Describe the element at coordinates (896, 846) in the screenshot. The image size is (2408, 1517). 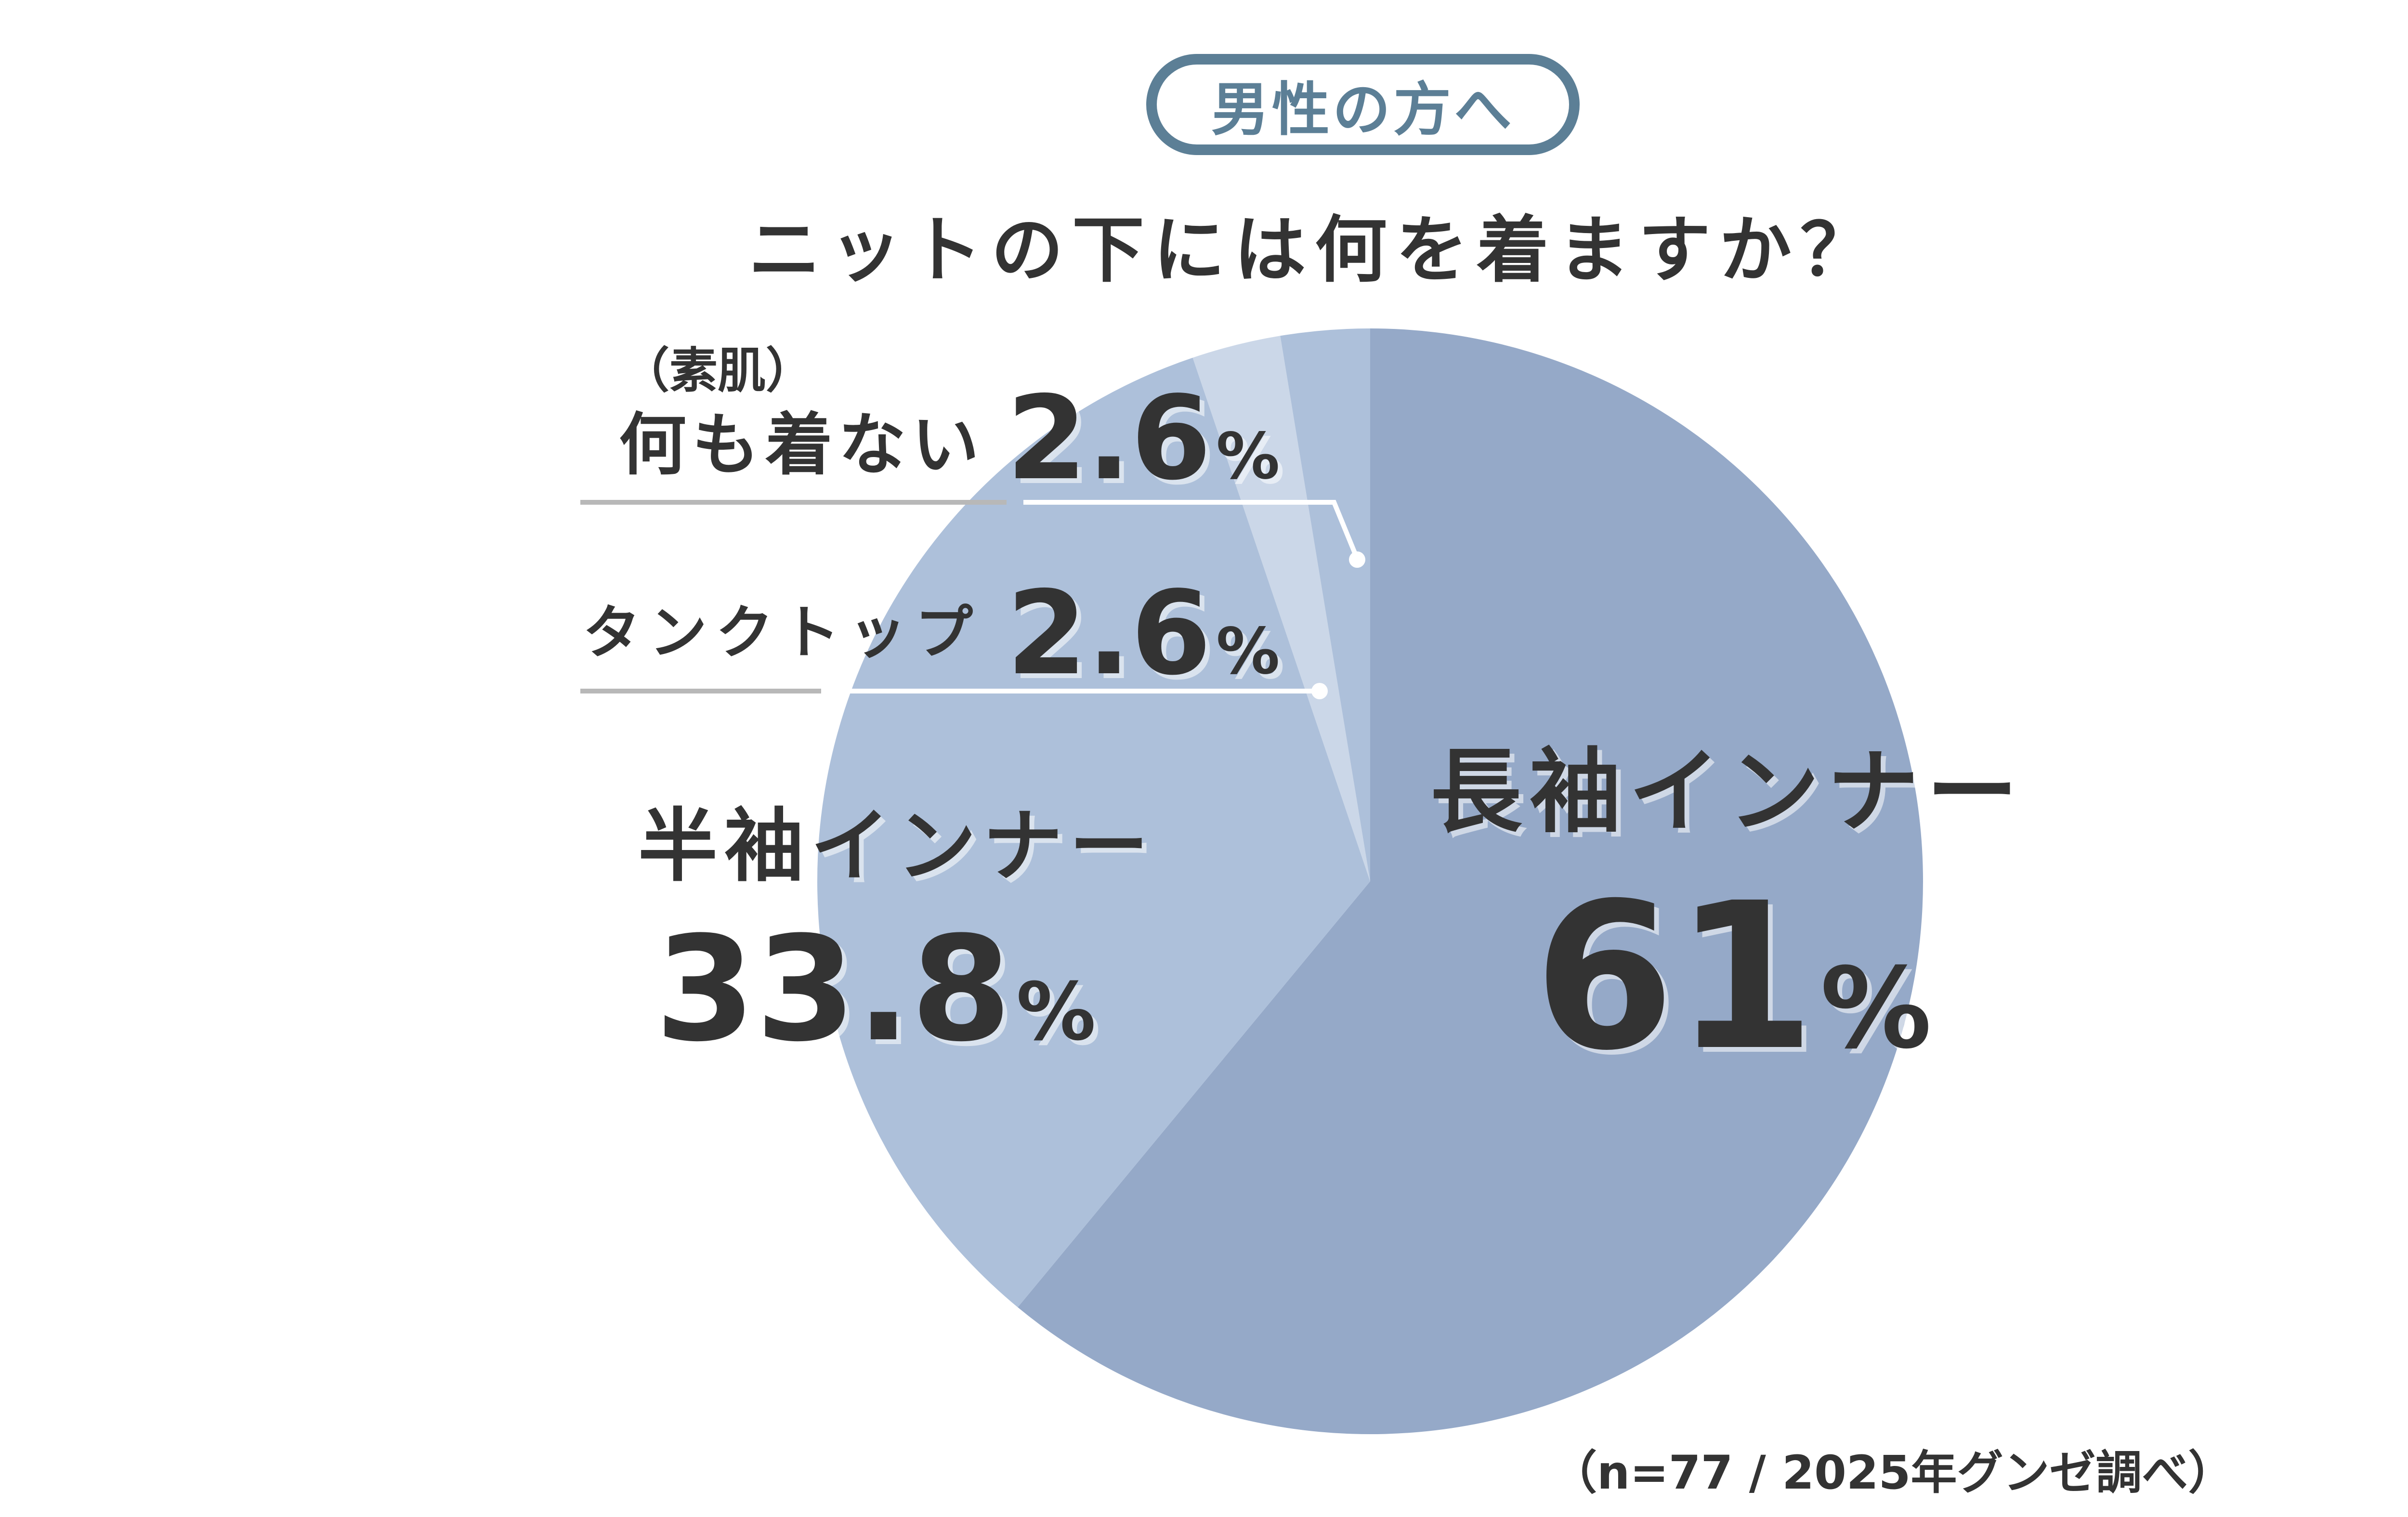
I see `label-short-sleeve: 半袖インナー` at that location.